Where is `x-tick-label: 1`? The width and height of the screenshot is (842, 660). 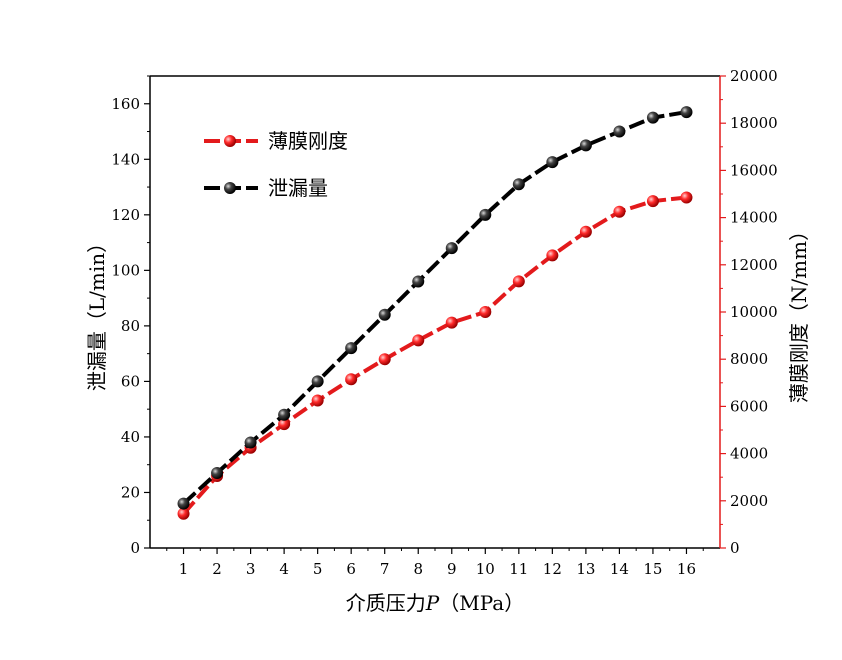
x-tick-label: 1 is located at coordinates (184, 569).